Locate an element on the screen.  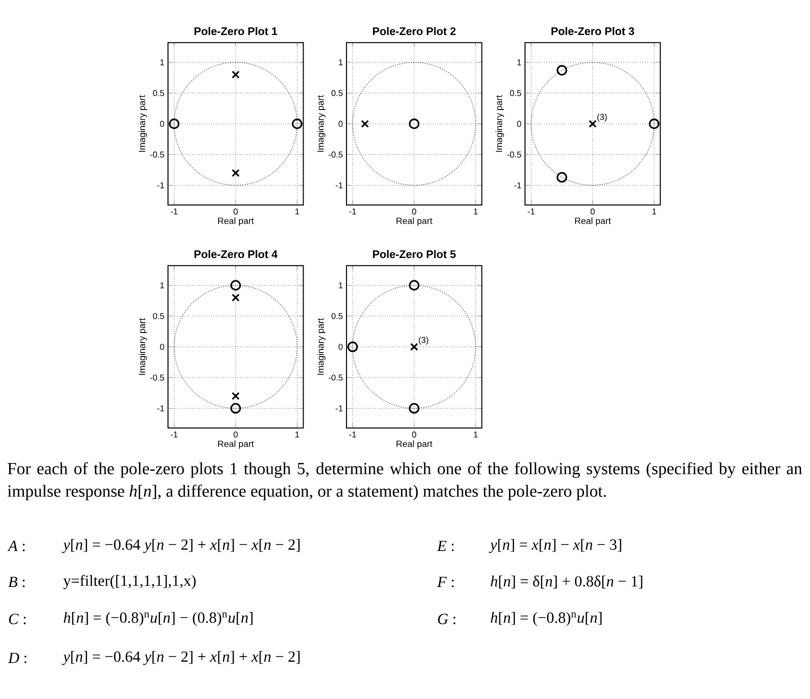
text: F : is located at coordinates (445, 582).